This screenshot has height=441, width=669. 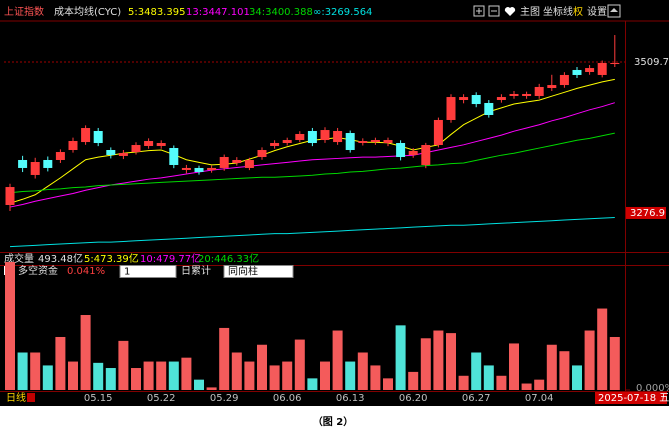 What do you see at coordinates (243, 271) in the screenshot?
I see `style-select-value: 同向柱` at bounding box center [243, 271].